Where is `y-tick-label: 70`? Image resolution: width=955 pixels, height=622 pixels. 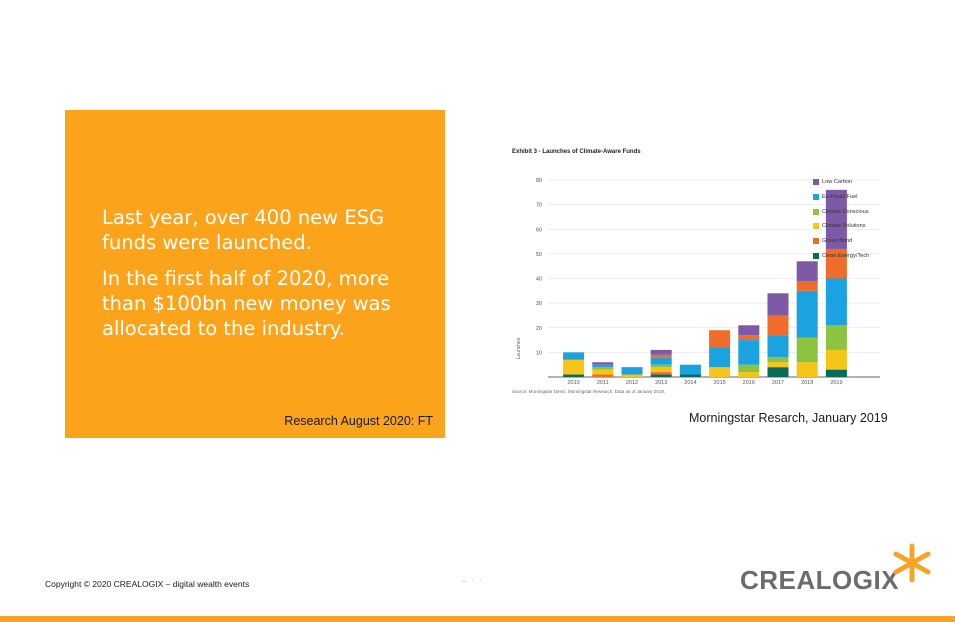 y-tick-label: 70 is located at coordinates (539, 206).